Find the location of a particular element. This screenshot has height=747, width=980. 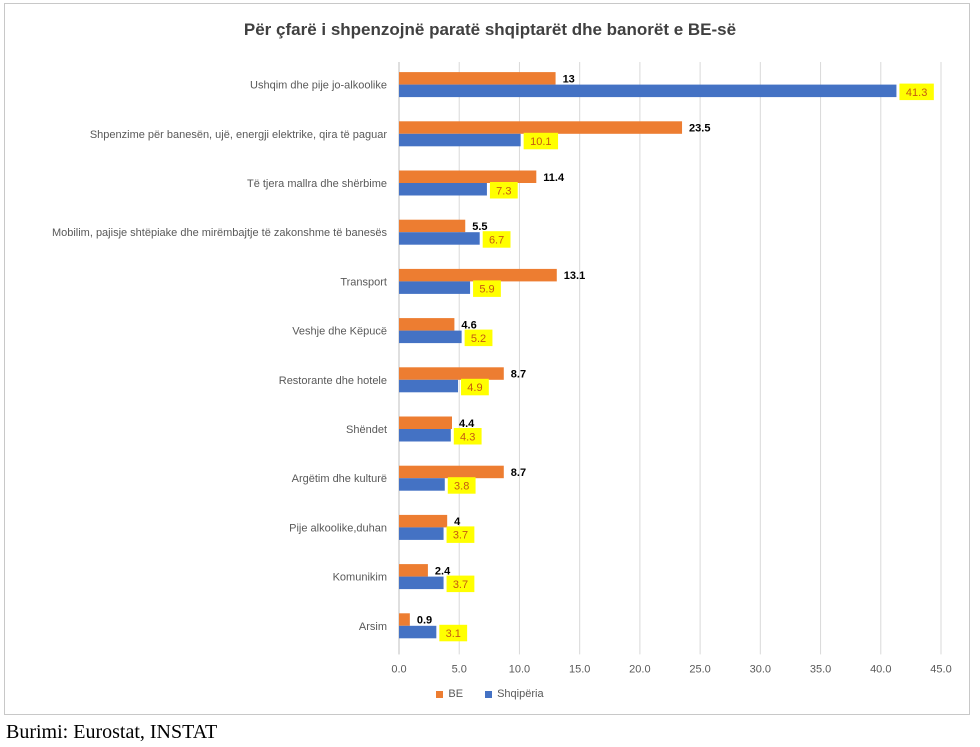

data-label-be: 11.4 is located at coordinates (554, 178).